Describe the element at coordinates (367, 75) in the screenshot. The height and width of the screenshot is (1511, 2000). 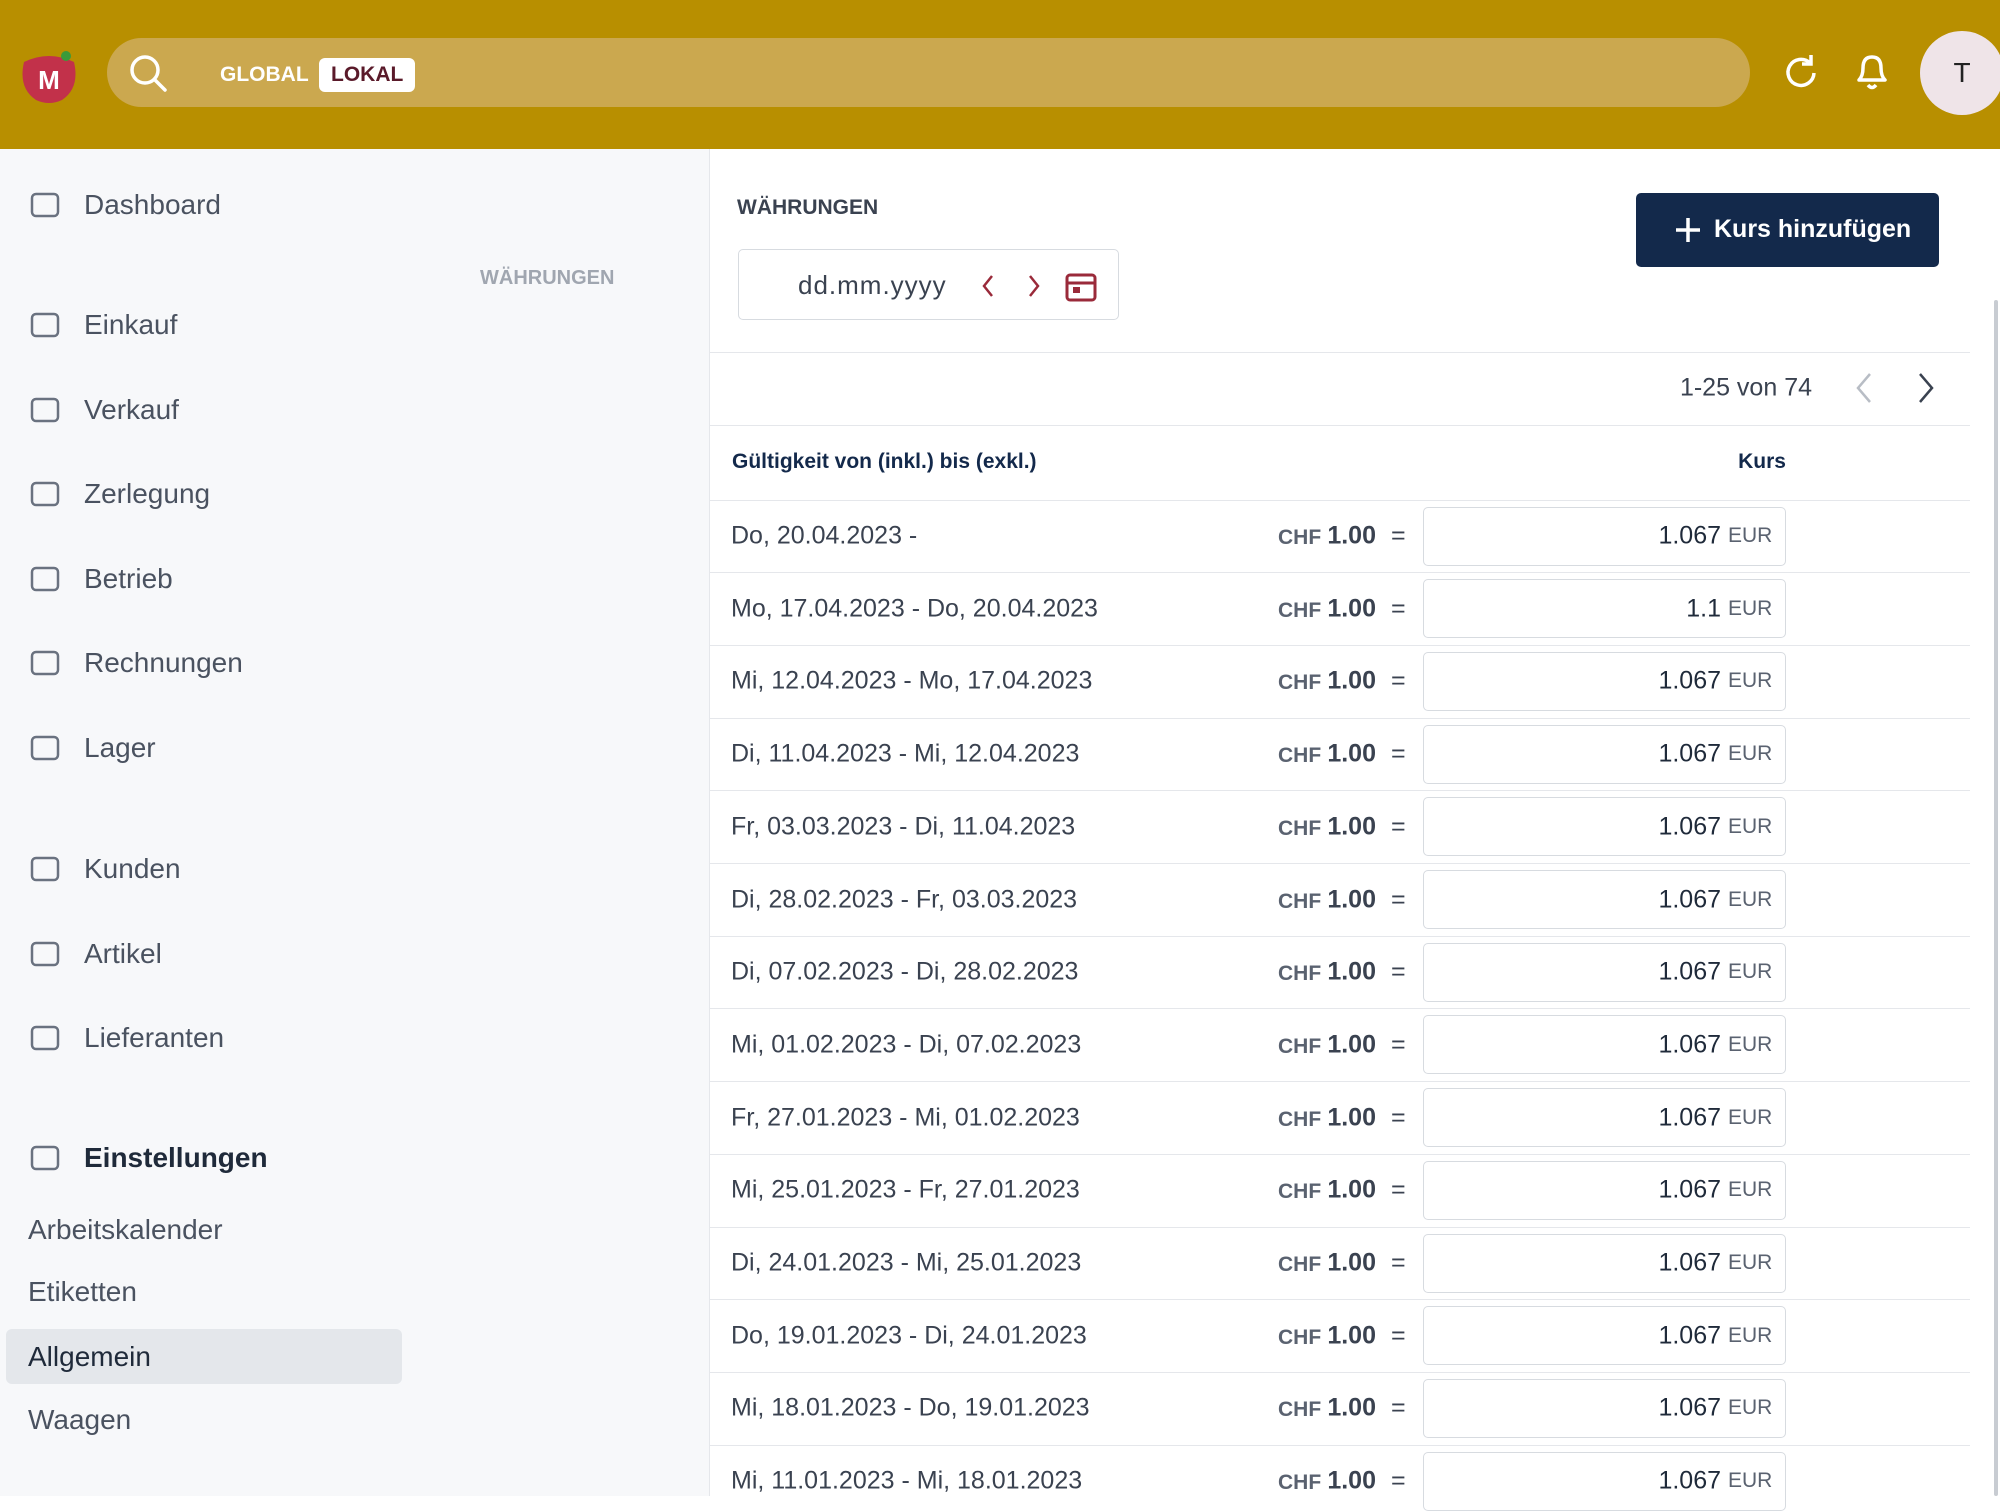
I see `scope-lokal: LOKAL` at that location.